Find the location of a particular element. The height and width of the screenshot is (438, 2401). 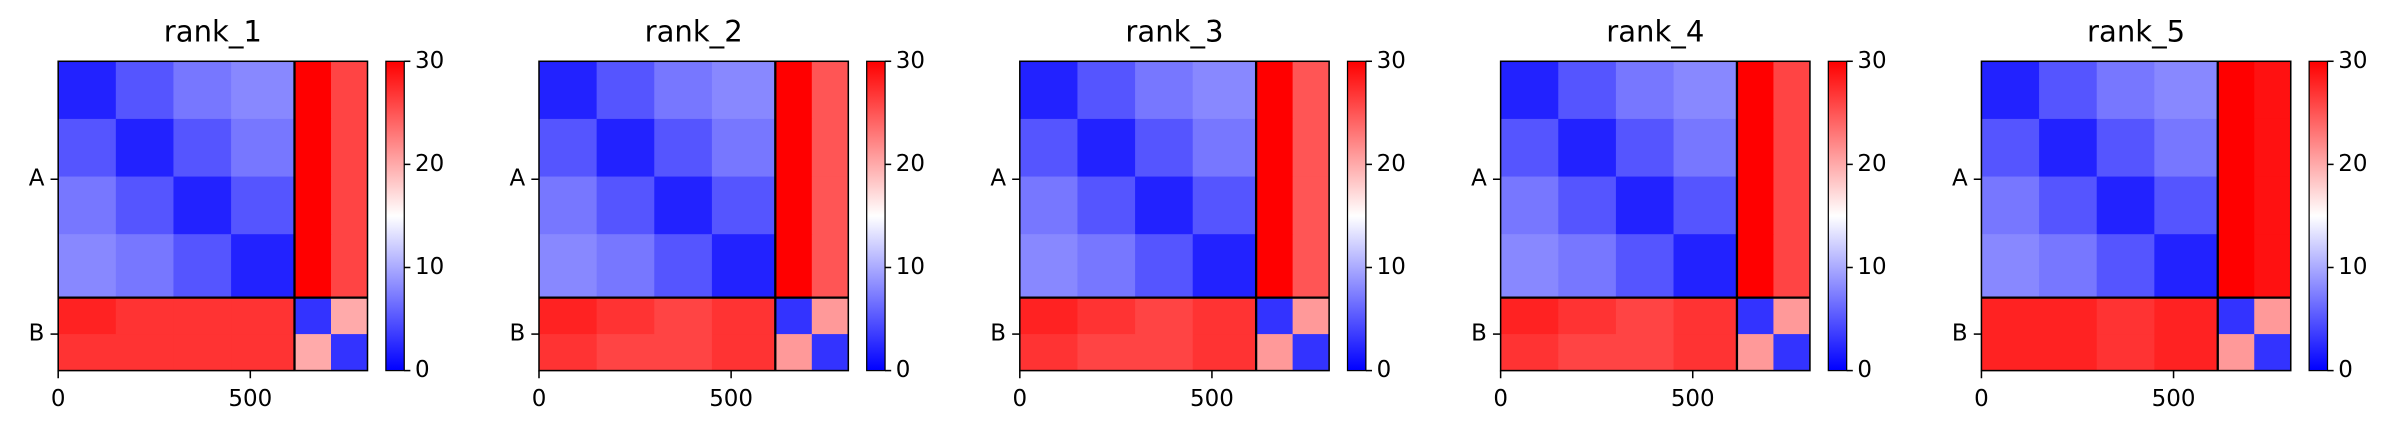

colorbar is located at coordinates (1837, 216).